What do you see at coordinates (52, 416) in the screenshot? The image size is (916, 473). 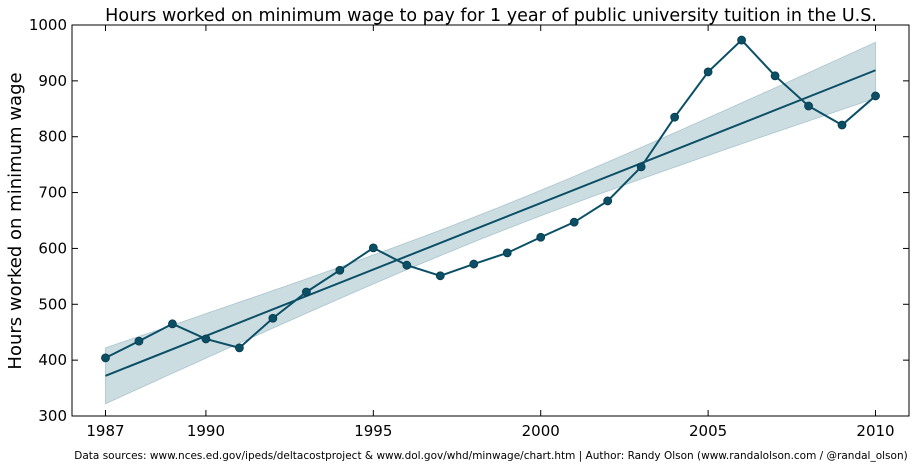 I see `y-tick-label: 300` at bounding box center [52, 416].